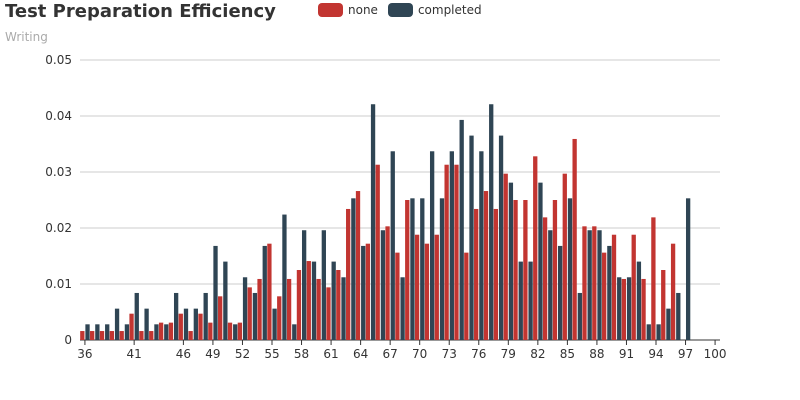 The height and width of the screenshot is (400, 800). I want to click on legend-item-none: none, so click(348, 10).